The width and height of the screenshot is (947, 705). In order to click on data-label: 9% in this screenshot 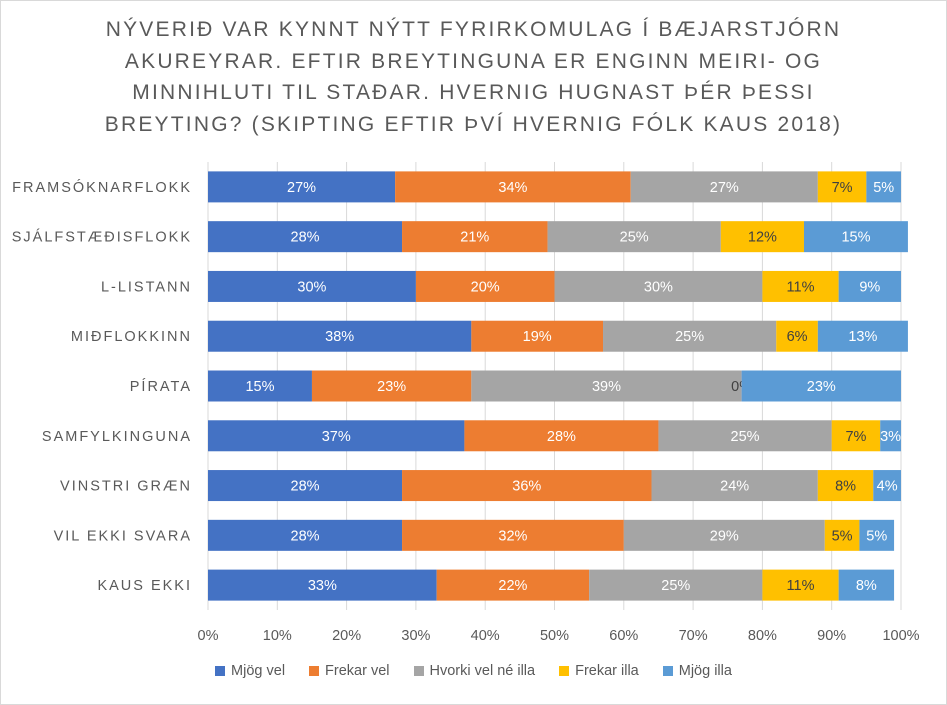, I will do `click(869, 287)`.